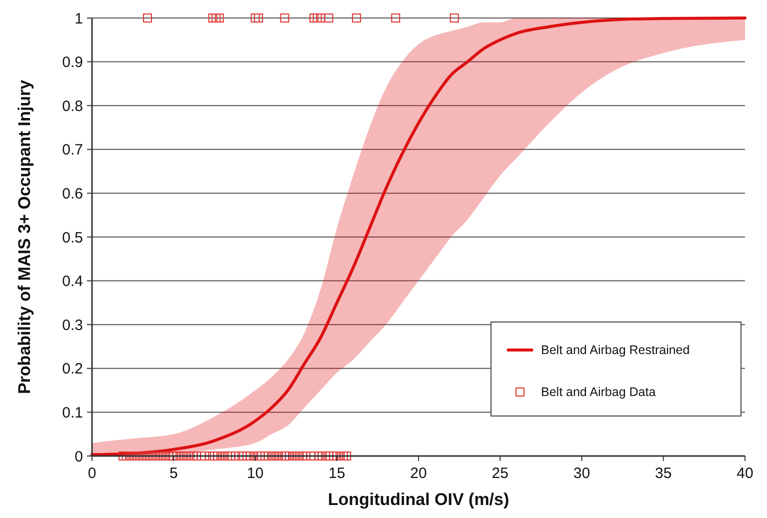 This screenshot has width=767, height=518. I want to click on x-tick-label: 5, so click(173, 473).